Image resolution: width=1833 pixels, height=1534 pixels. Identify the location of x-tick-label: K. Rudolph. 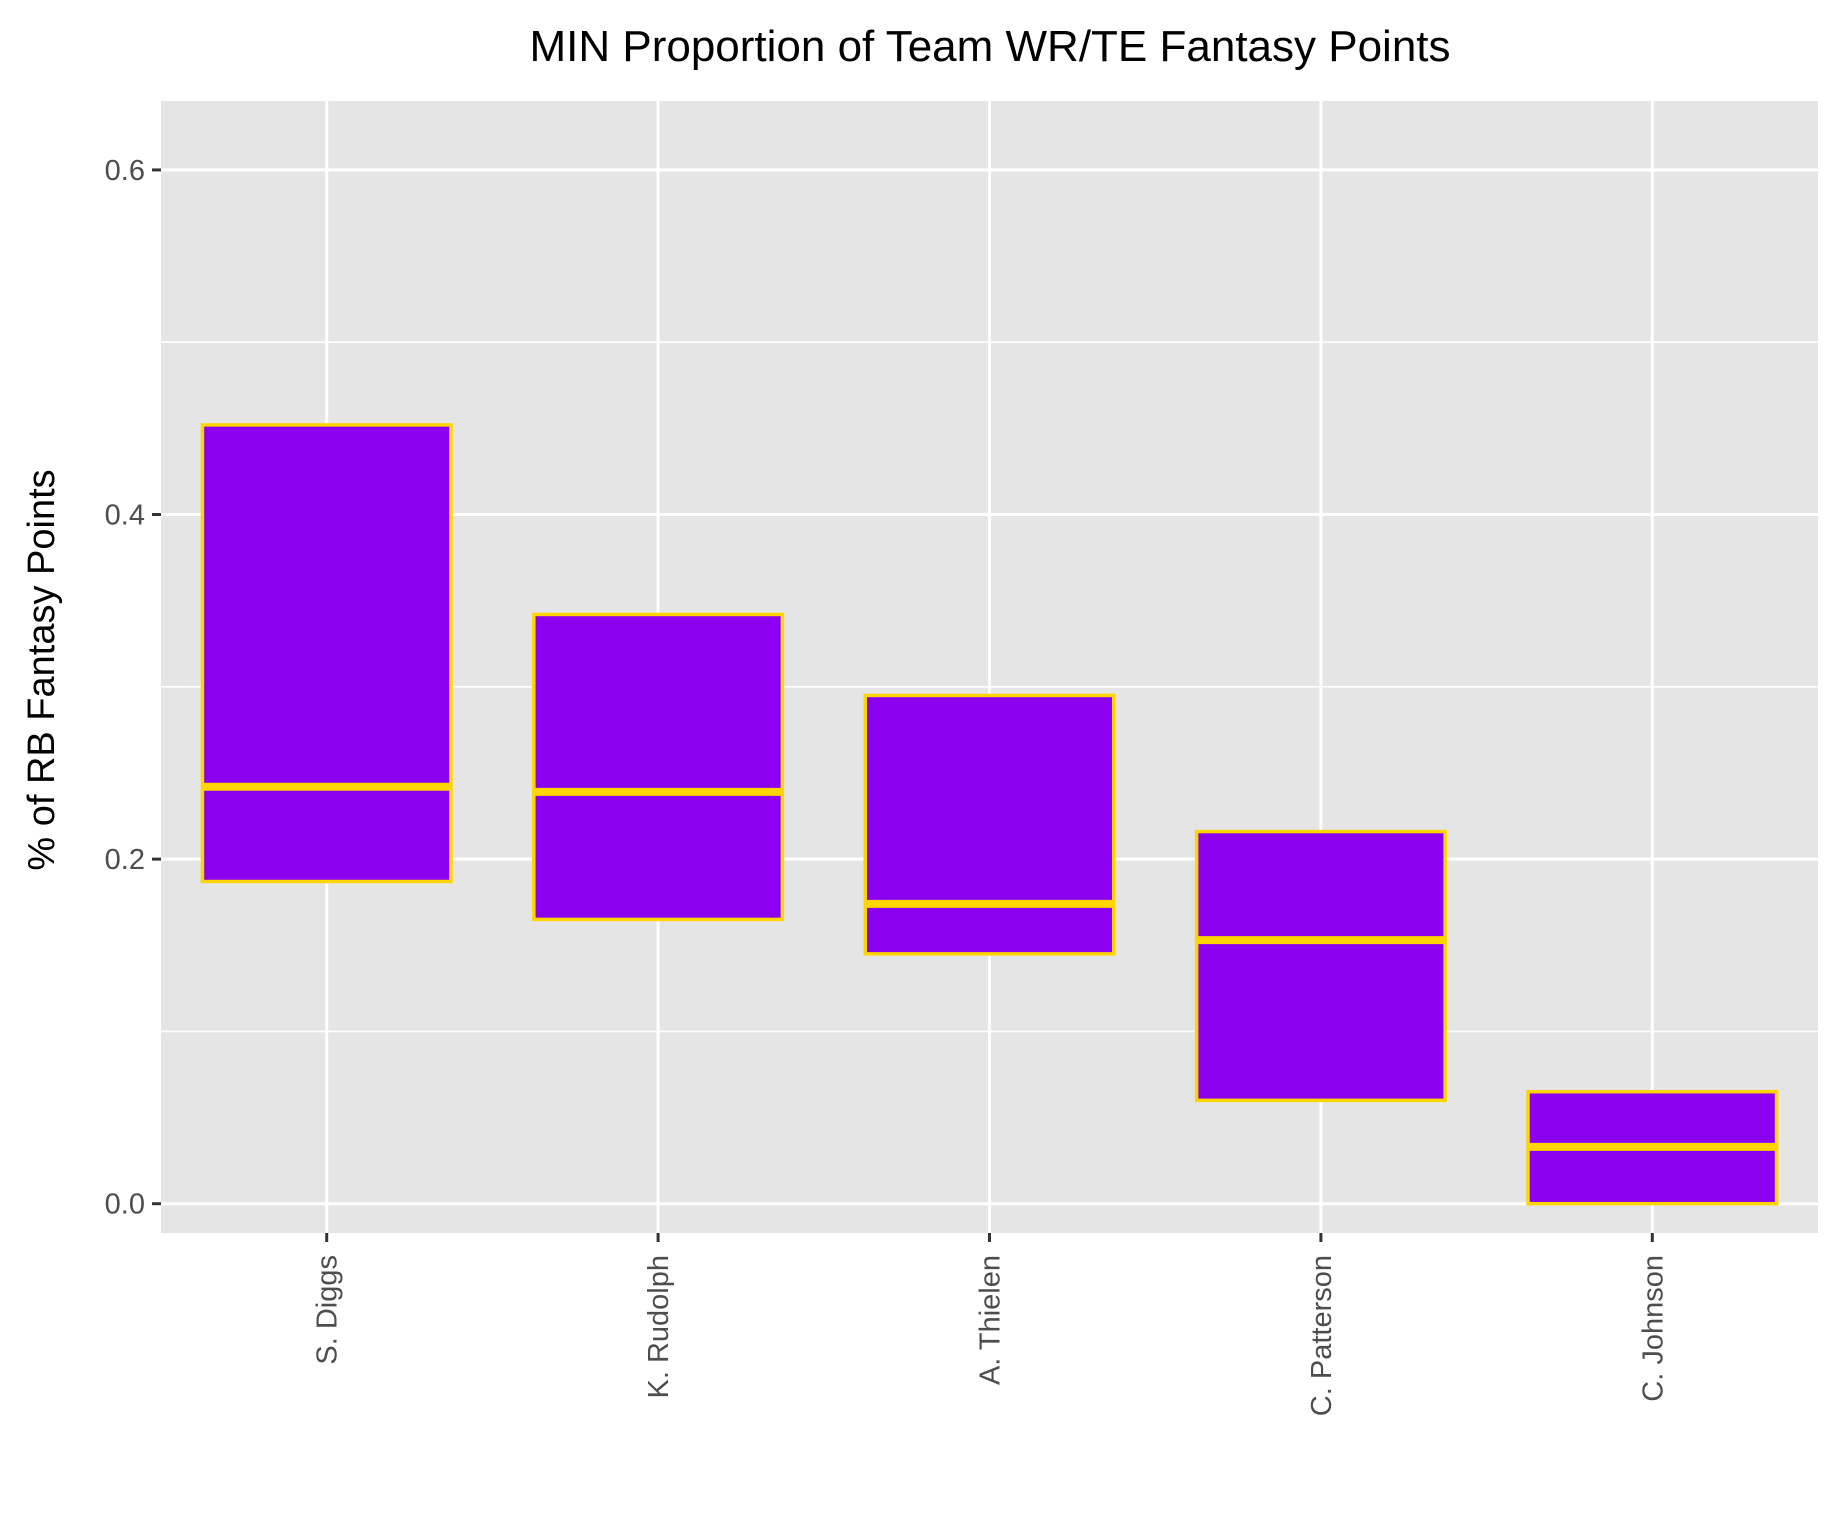
(659, 1327).